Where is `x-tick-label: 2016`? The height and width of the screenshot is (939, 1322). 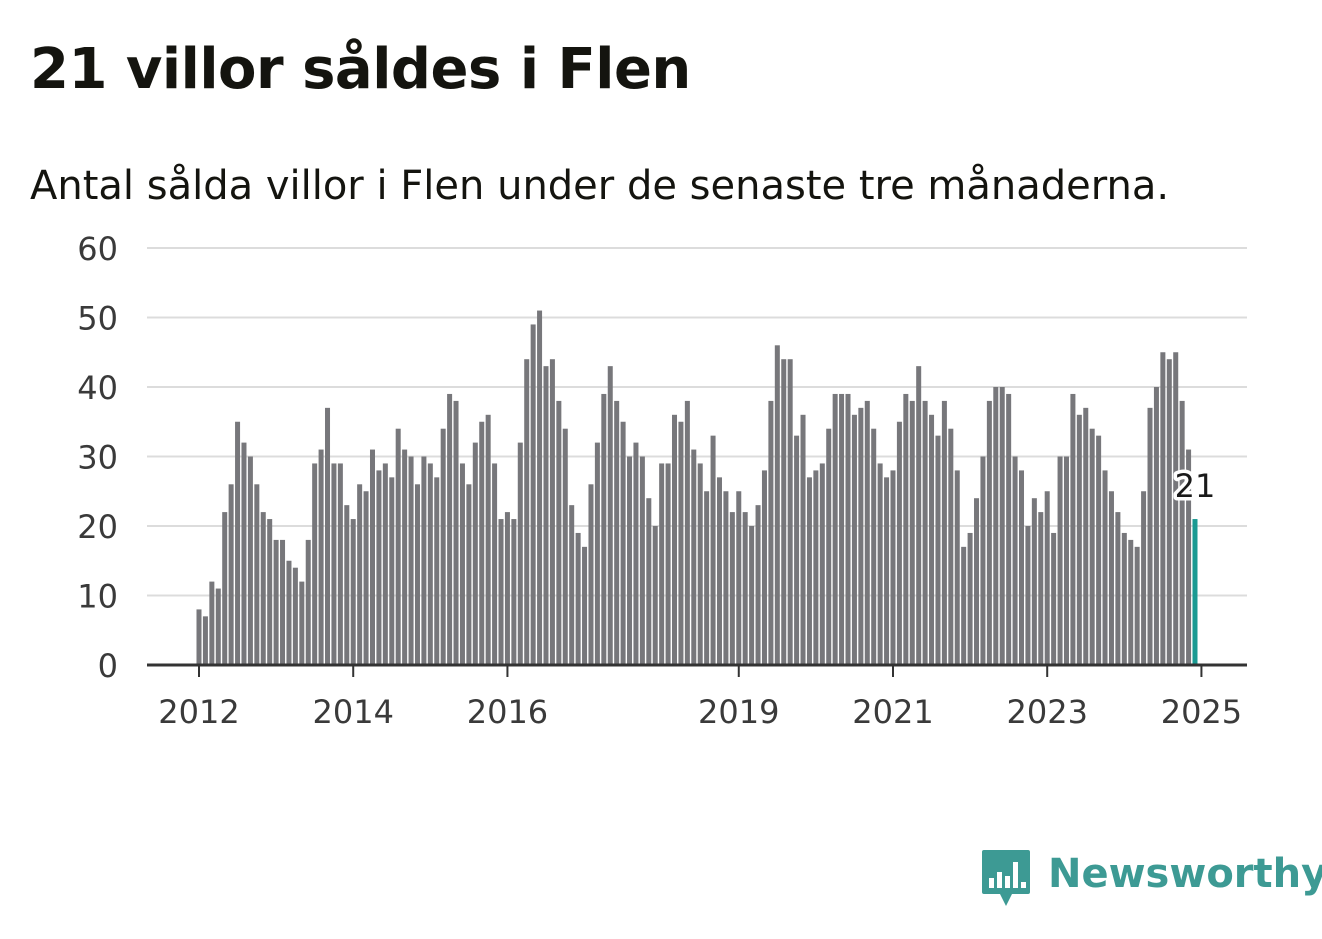 x-tick-label: 2016 is located at coordinates (507, 712).